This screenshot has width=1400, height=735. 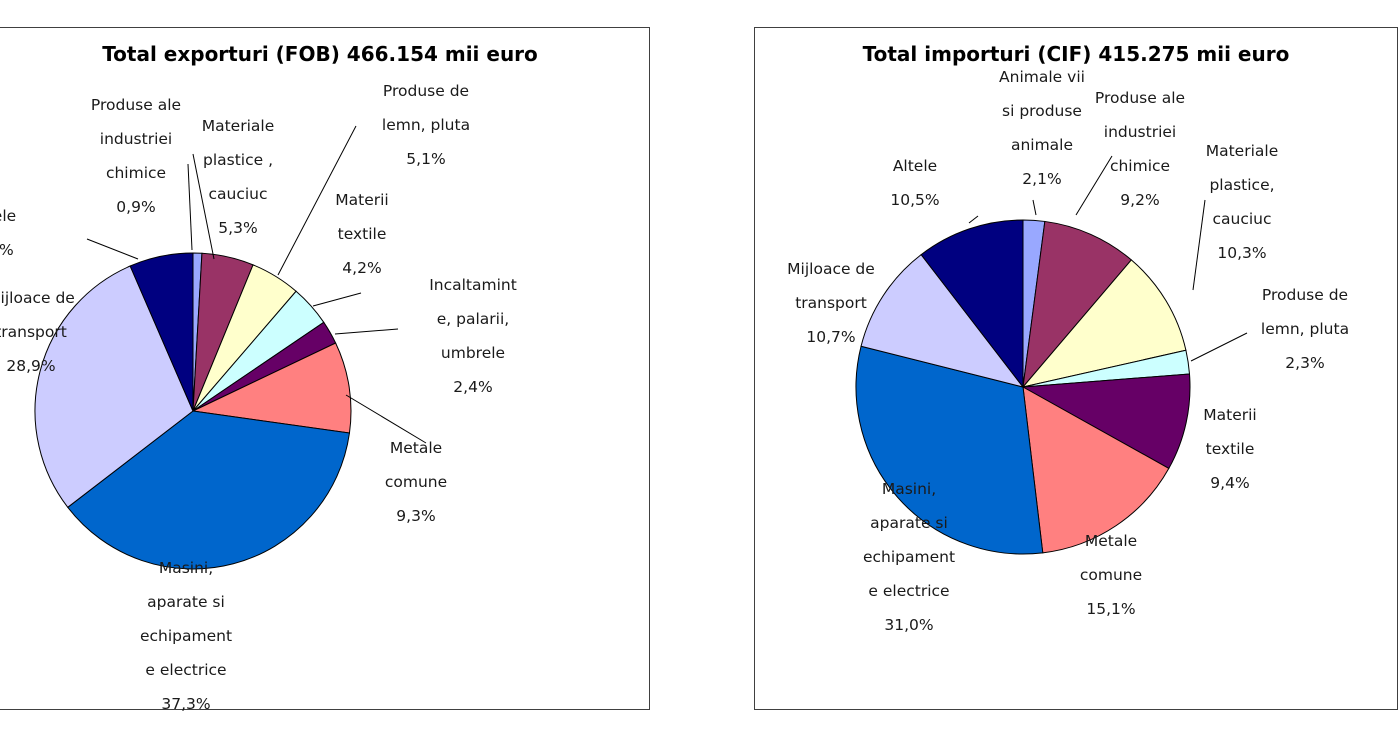 What do you see at coordinates (320, 54) in the screenshot?
I see `export-chart-title: Total exporturi (FOB) 466.154 mii euro` at bounding box center [320, 54].